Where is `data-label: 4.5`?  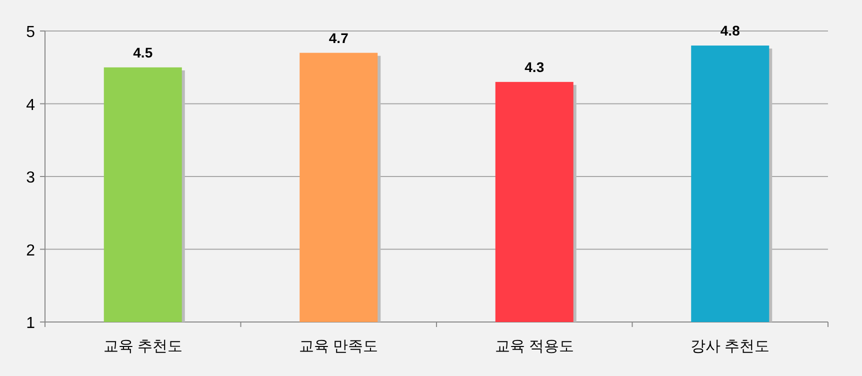 data-label: 4.5 is located at coordinates (143, 52).